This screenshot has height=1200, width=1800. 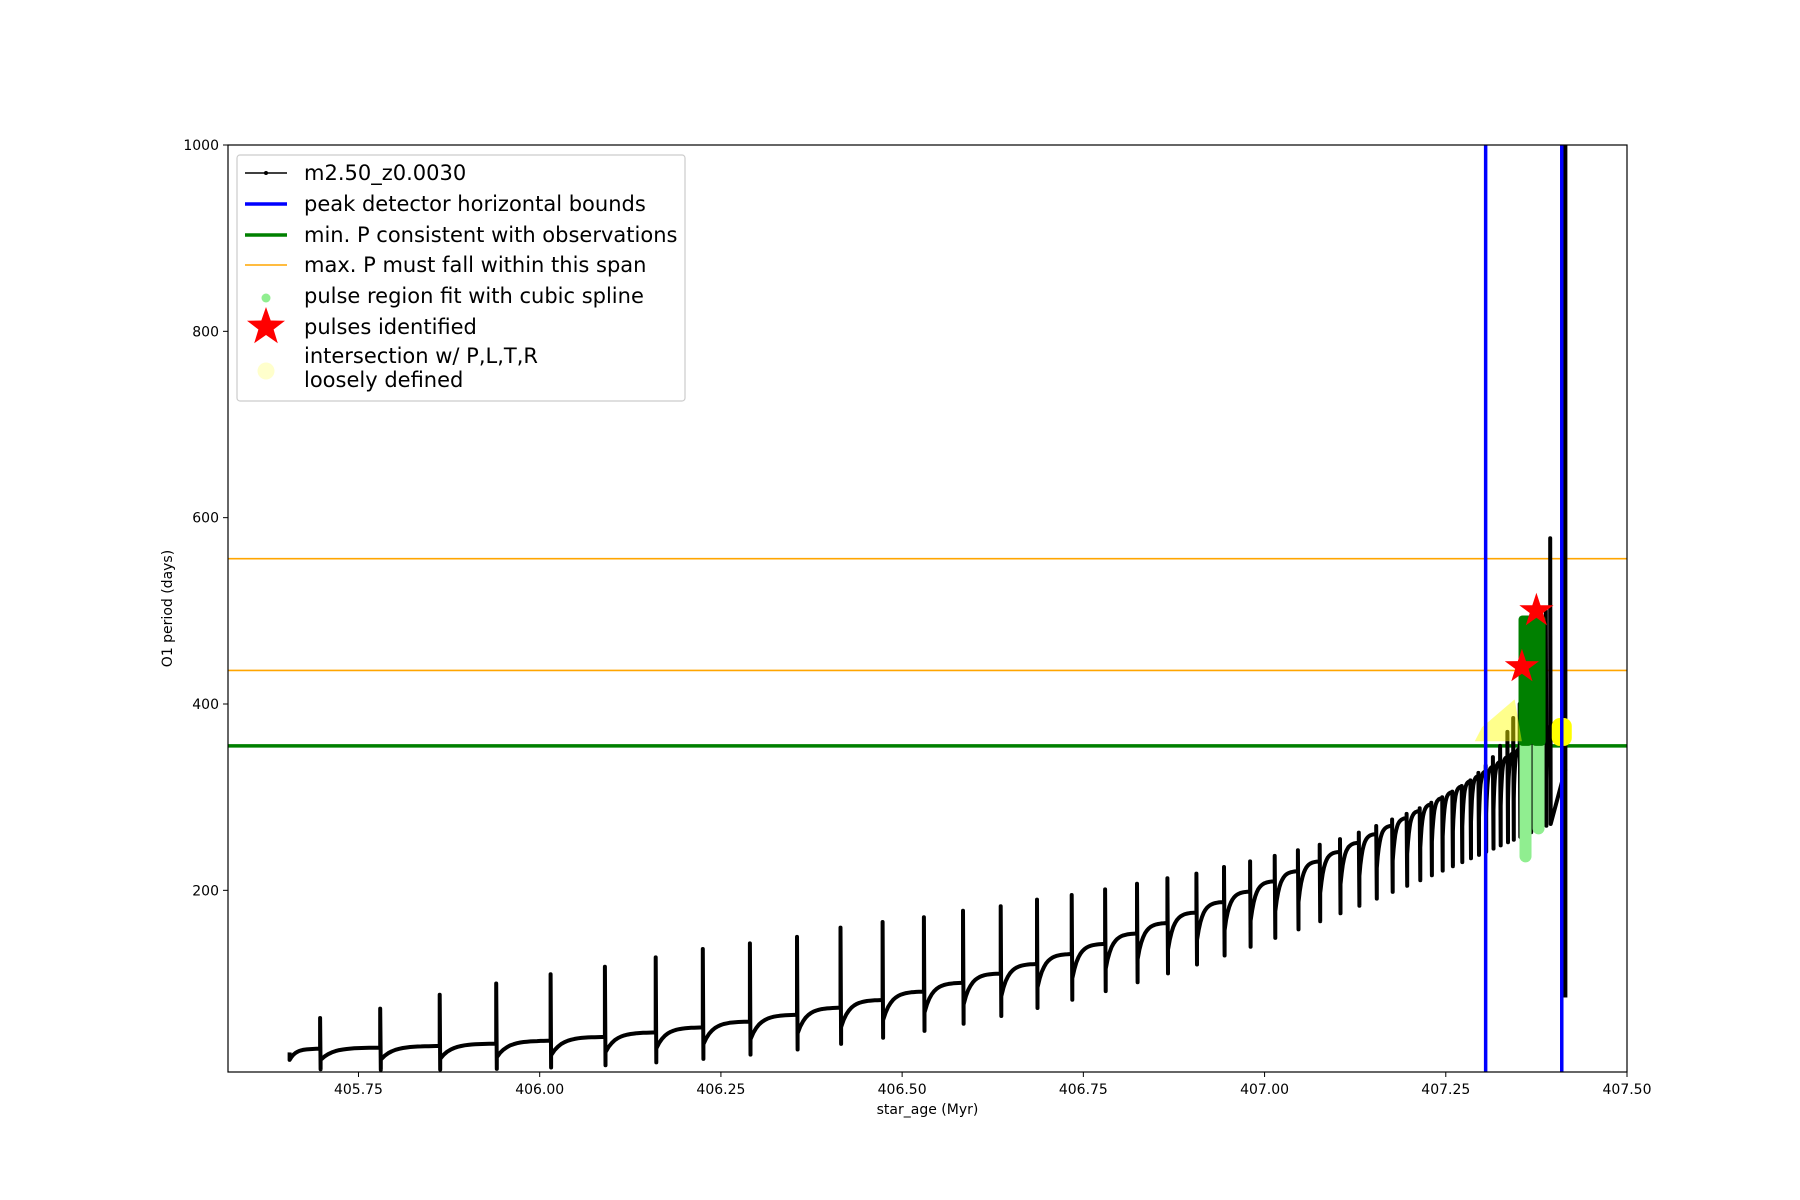 What do you see at coordinates (385, 173) in the screenshot?
I see `legend-label-0: m2.50_z0.0030` at bounding box center [385, 173].